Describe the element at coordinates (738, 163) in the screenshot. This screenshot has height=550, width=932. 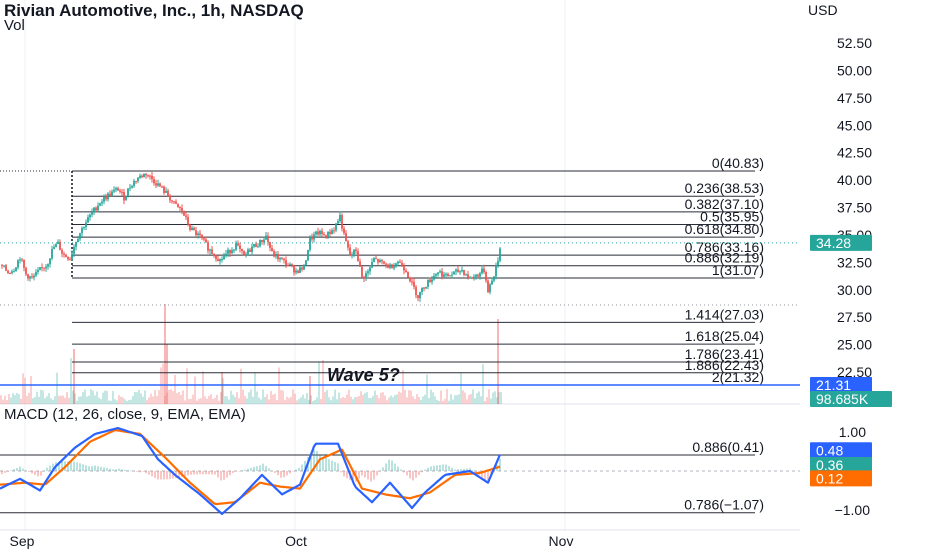
I see `fib-level-label: 0(40.83)` at that location.